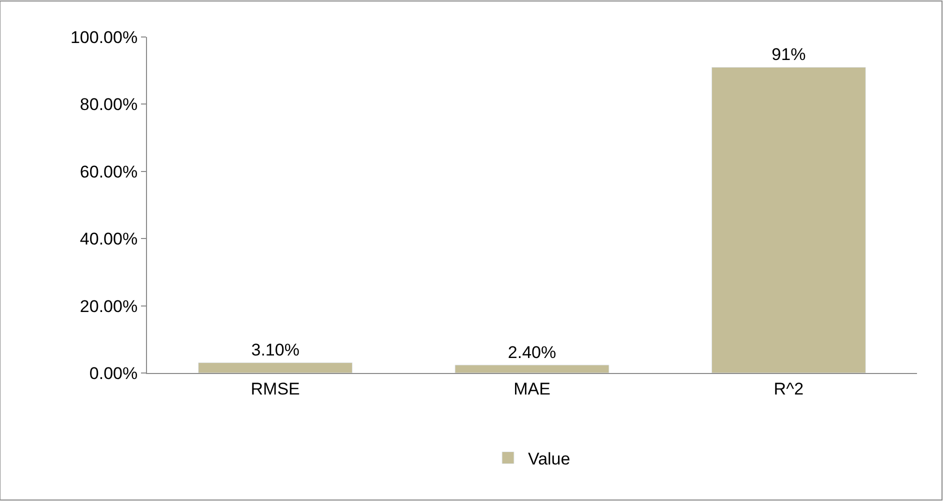  What do you see at coordinates (275, 350) in the screenshot?
I see `data-label: 3.10%` at bounding box center [275, 350].